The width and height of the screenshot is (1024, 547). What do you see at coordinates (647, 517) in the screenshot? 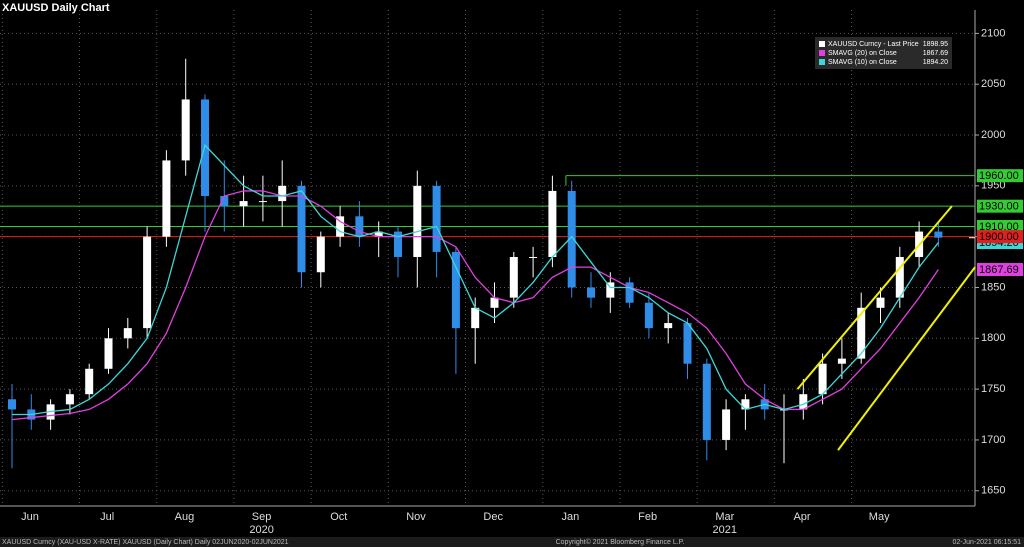
I see `x-tick-label: Feb` at bounding box center [647, 517].